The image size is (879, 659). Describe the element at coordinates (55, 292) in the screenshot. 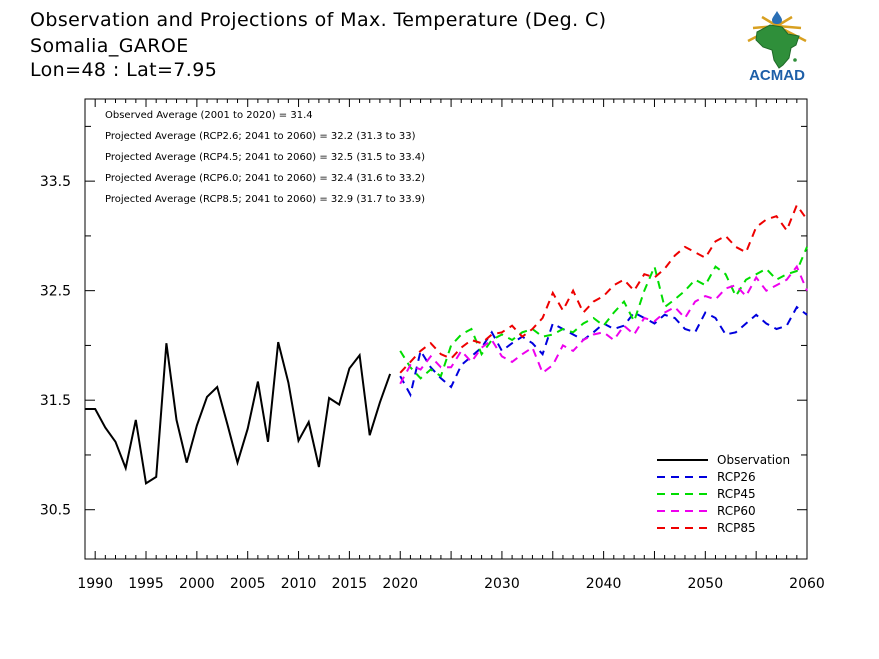

I see `y-tick-label: 32.5` at that location.